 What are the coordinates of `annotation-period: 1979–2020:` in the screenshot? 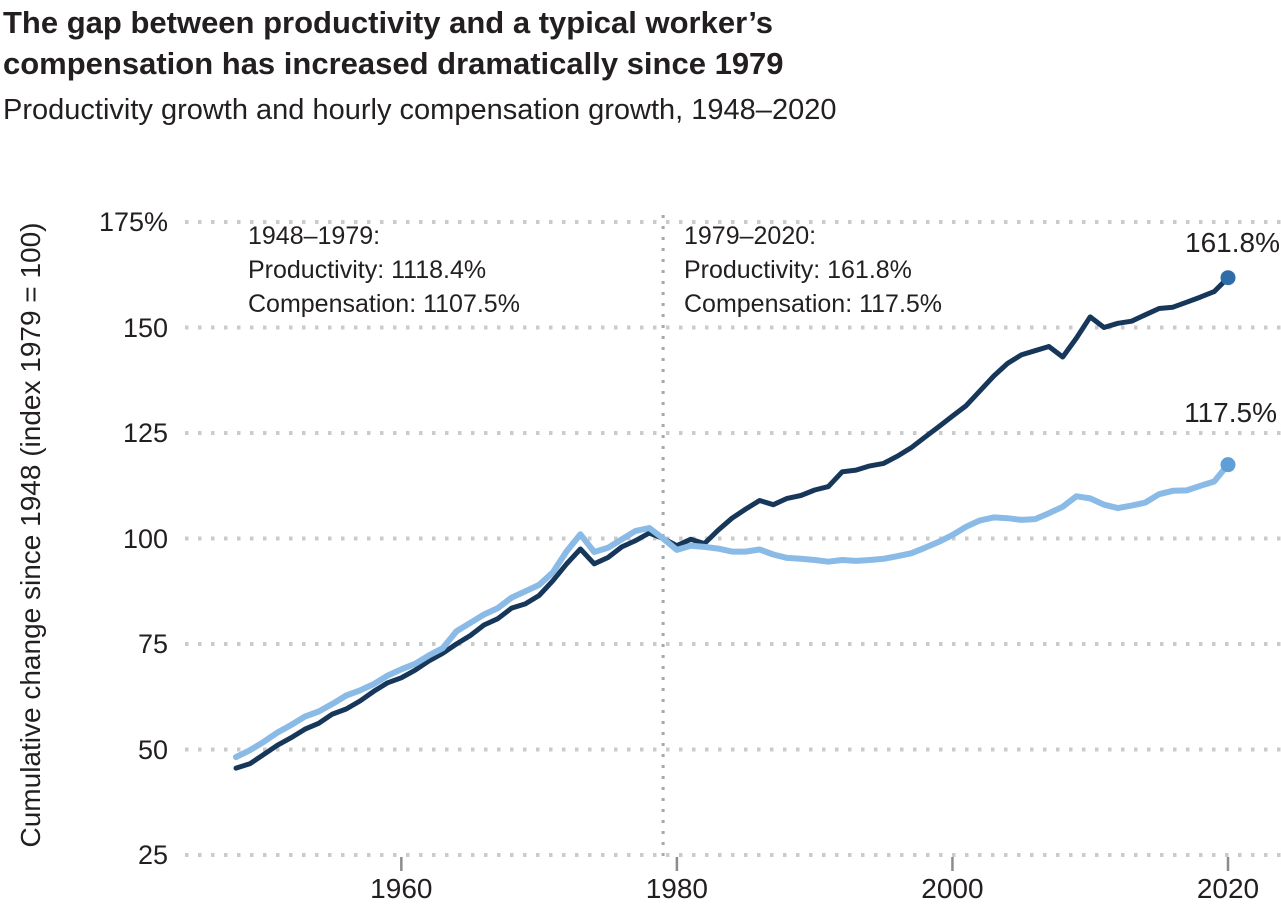 It's located at (750, 236).